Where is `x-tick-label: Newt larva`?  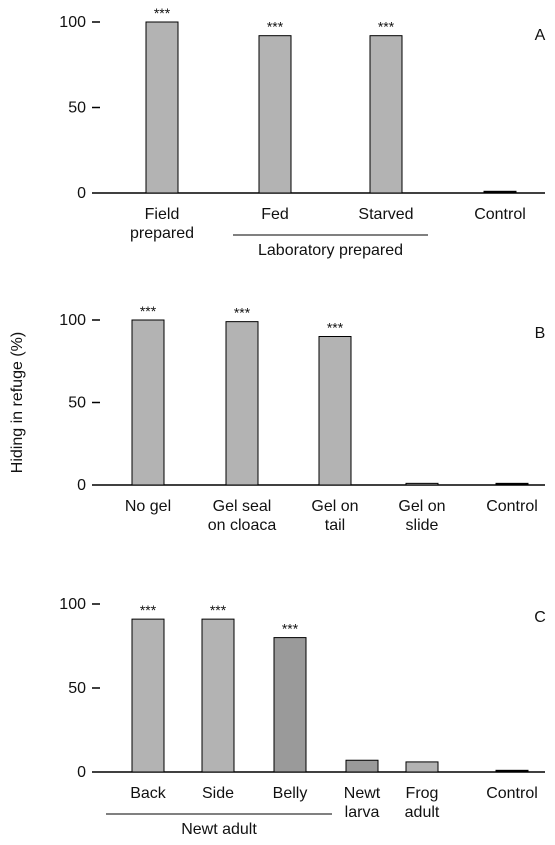
x-tick-label: Newt larva is located at coordinates (362, 803).